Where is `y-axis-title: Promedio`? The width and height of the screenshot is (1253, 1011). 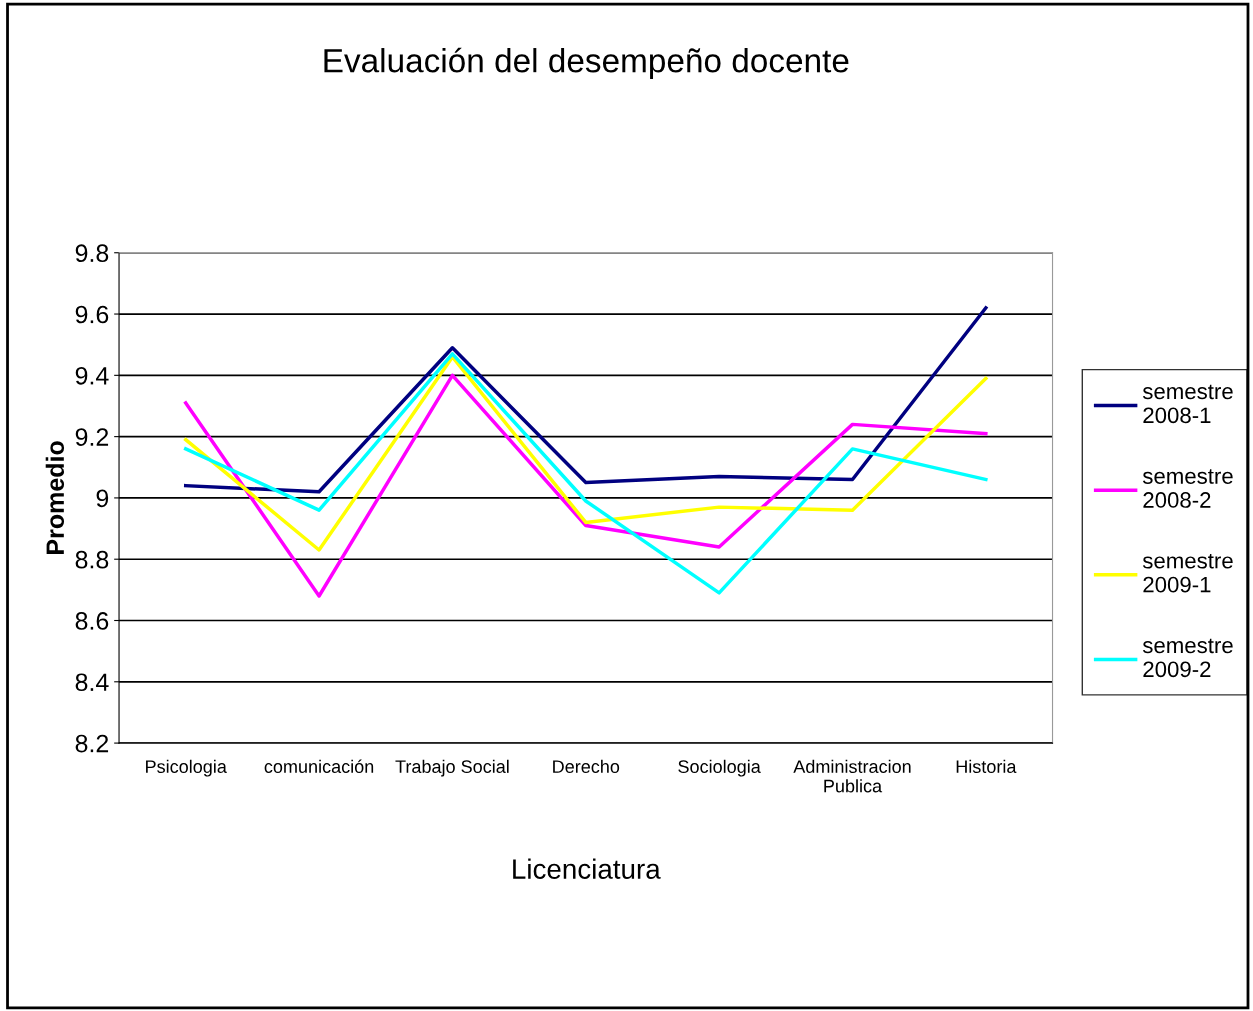 y-axis-title: Promedio is located at coordinates (55, 497).